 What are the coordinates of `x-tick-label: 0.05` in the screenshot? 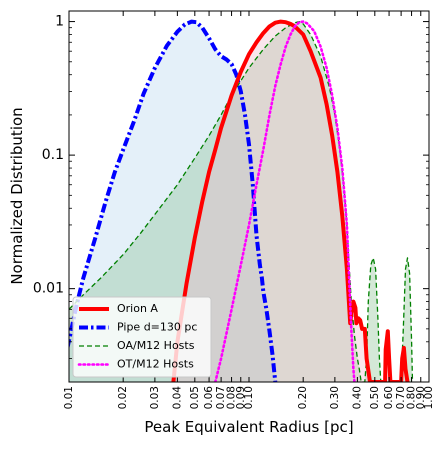 It's located at (195, 397).